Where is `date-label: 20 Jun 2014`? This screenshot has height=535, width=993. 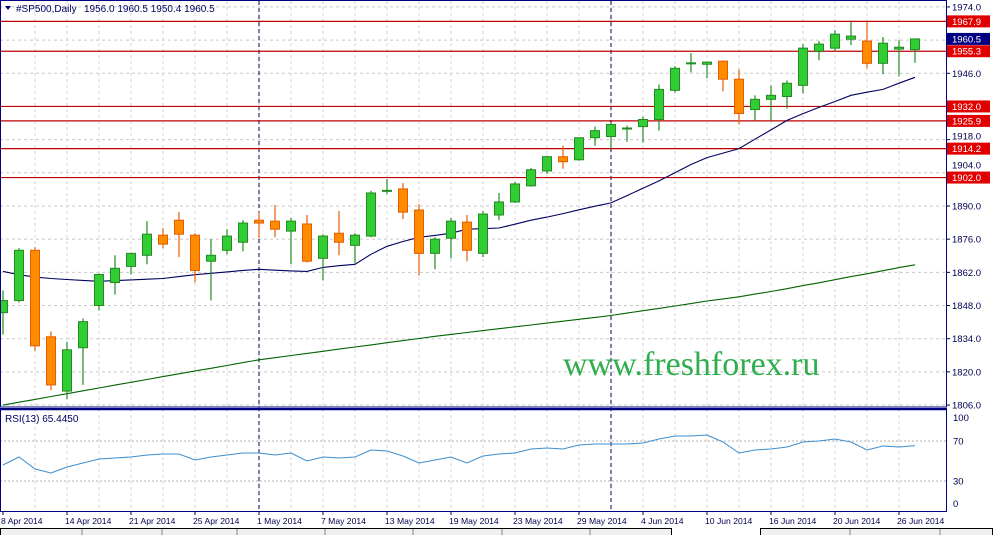 date-label: 20 Jun 2014 is located at coordinates (857, 521).